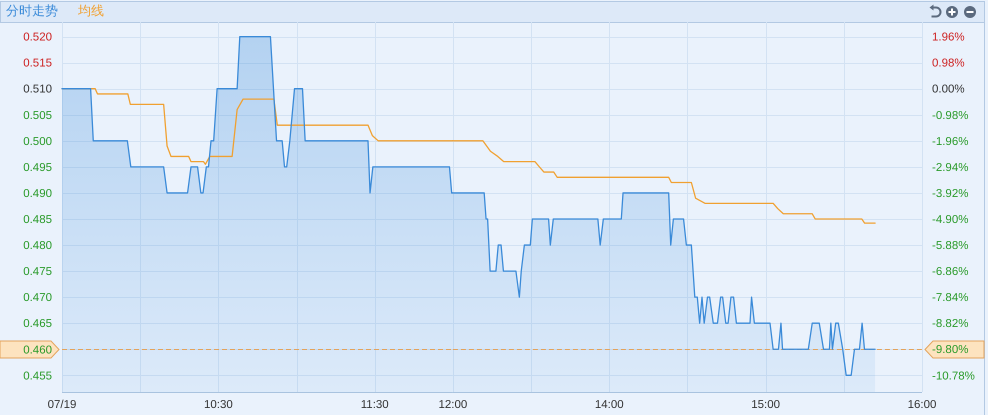 This screenshot has height=415, width=988. Describe the element at coordinates (91, 10) in the screenshot. I see `legend-item: 均线` at that location.